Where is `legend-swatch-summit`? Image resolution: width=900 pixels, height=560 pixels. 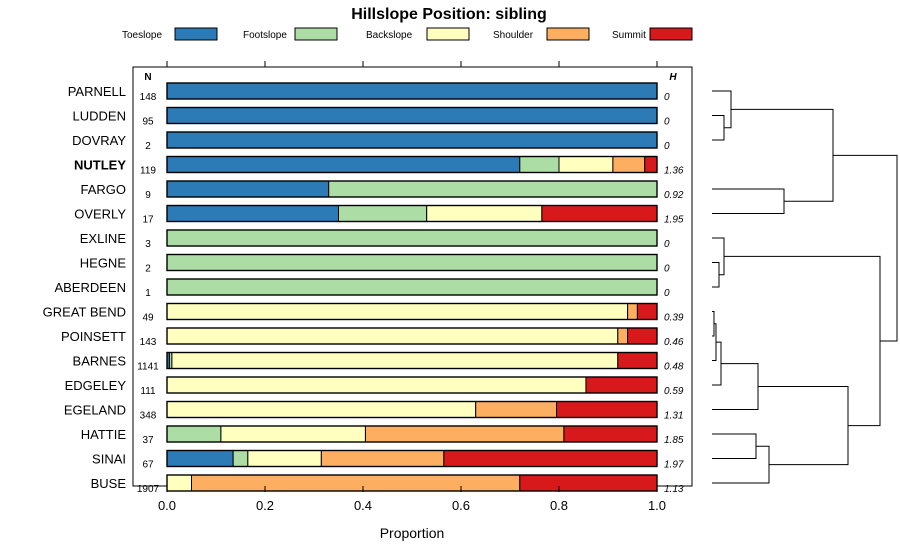
legend-swatch-summit is located at coordinates (671, 34).